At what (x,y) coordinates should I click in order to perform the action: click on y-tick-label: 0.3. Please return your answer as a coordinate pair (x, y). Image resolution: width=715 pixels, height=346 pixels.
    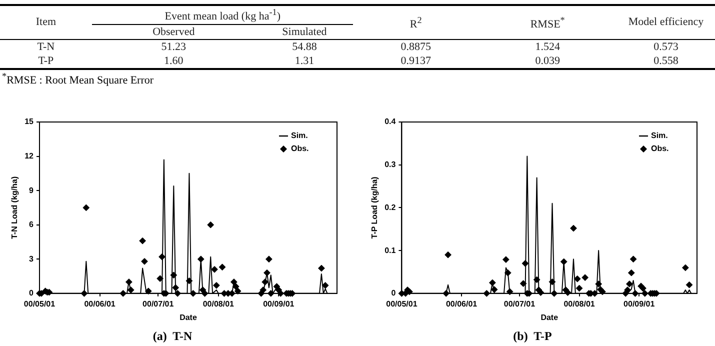
    Looking at the image, I should click on (390, 165).